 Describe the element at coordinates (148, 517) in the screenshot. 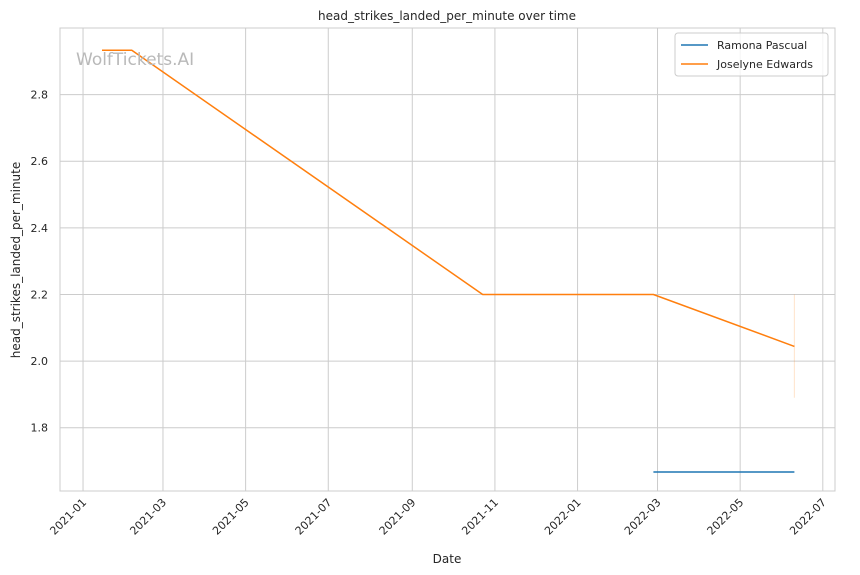

I see `x-tick-label: 2021-03` at that location.